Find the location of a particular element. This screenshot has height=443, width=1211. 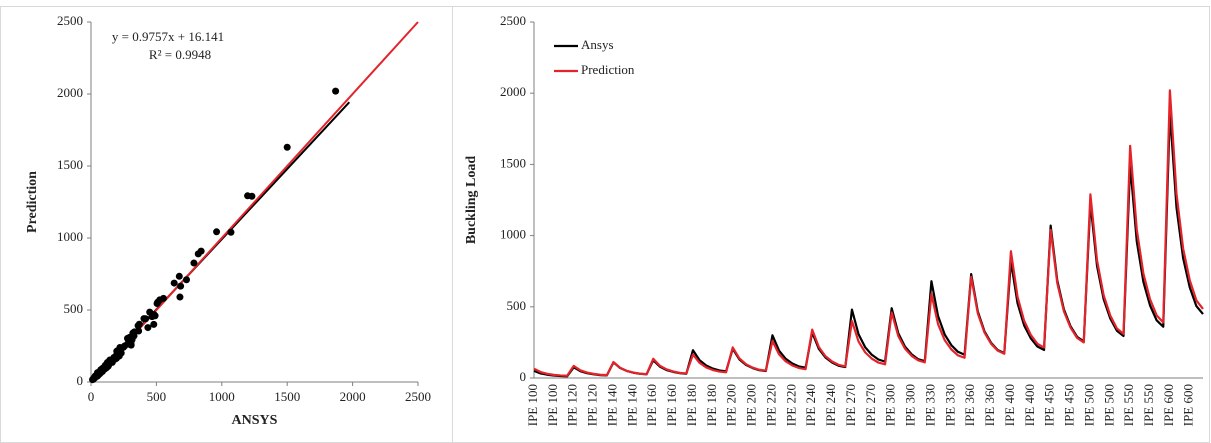

legend-label: Prediction is located at coordinates (608, 69).